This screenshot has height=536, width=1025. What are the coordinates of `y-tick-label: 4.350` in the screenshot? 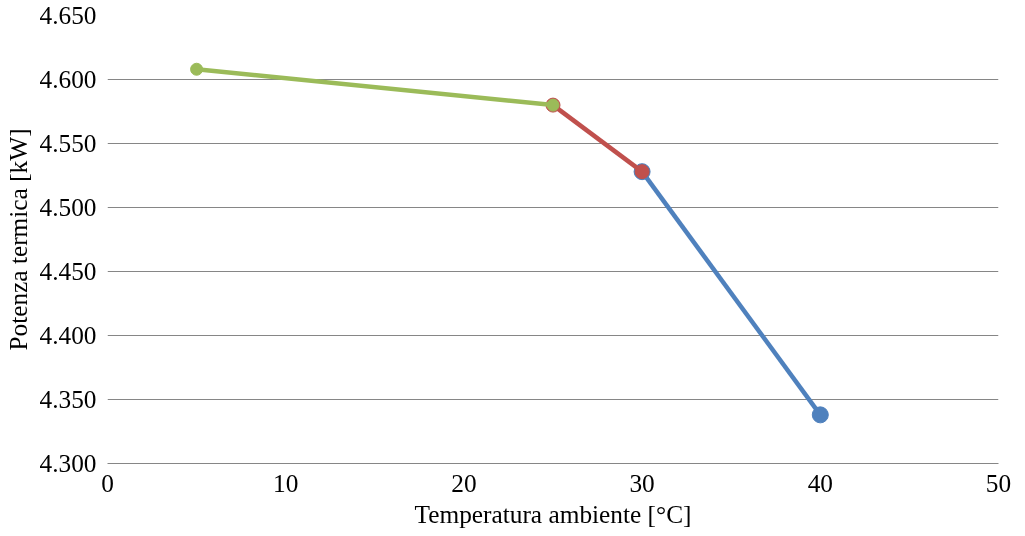 It's located at (68, 399).